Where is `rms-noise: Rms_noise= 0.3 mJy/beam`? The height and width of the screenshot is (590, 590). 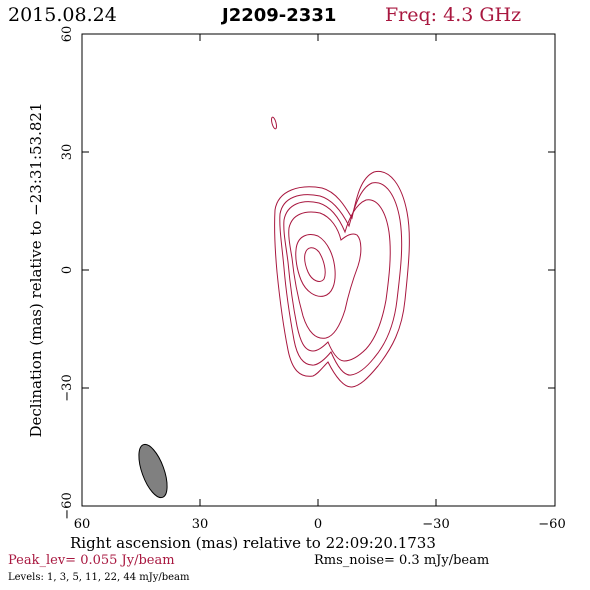 rms-noise: Rms_noise= 0.3 mJy/beam is located at coordinates (402, 560).